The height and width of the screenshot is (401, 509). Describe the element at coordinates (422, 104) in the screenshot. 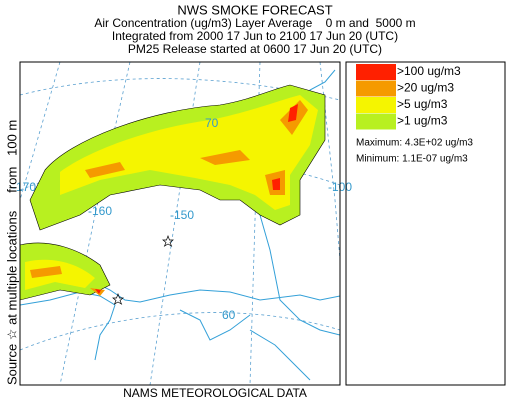

I see `legend-label: >5 ug/m3` at that location.